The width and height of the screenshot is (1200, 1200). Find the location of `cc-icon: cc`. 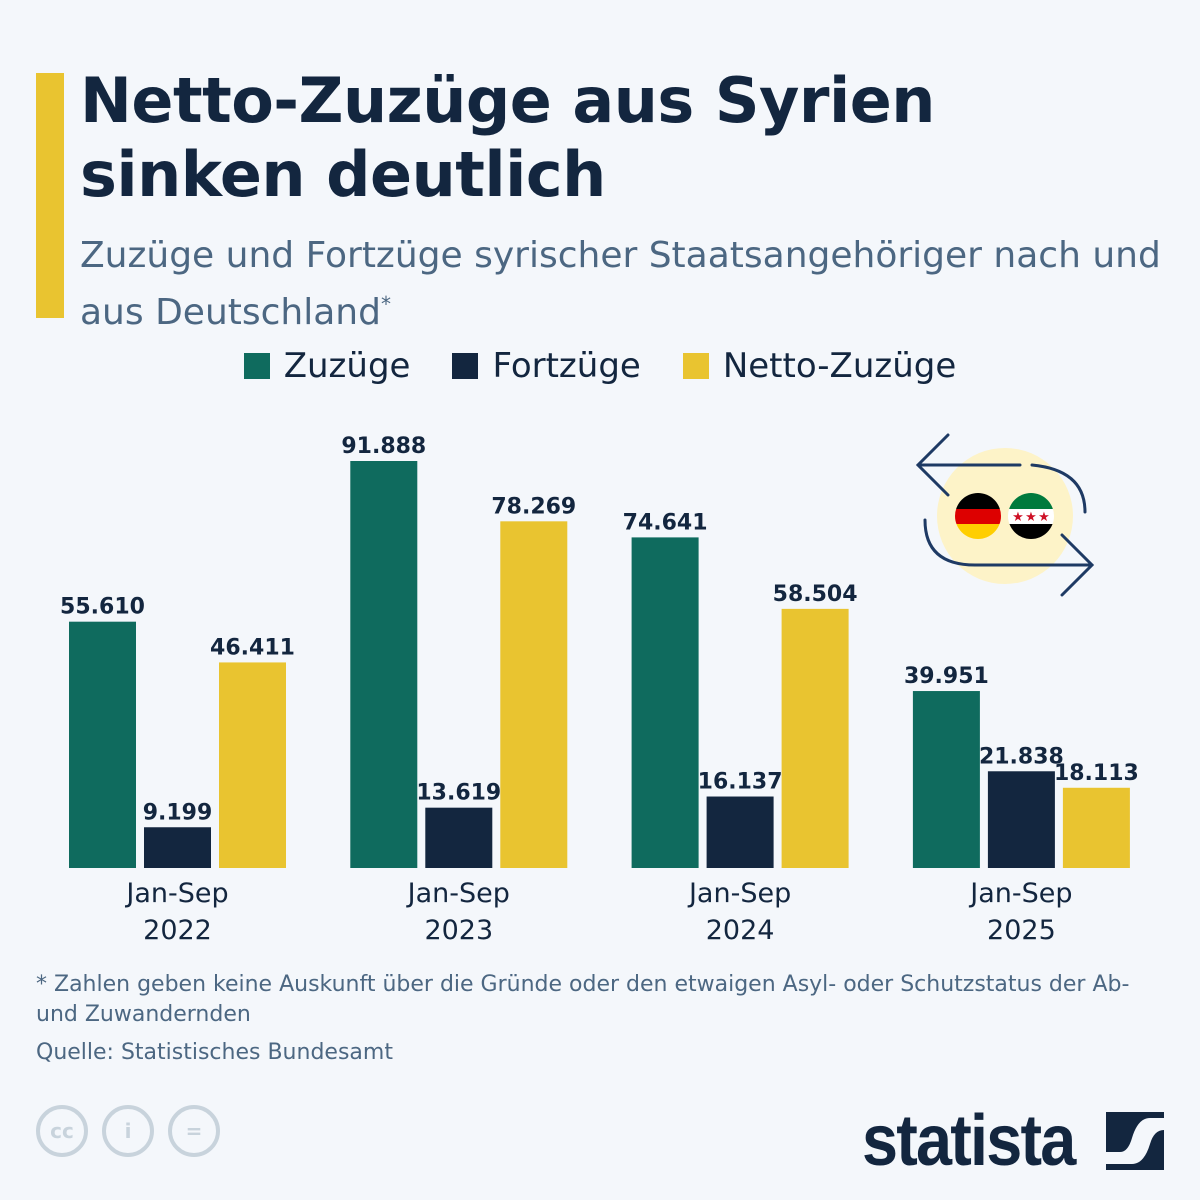

cc-icon: cc is located at coordinates (62, 1131).